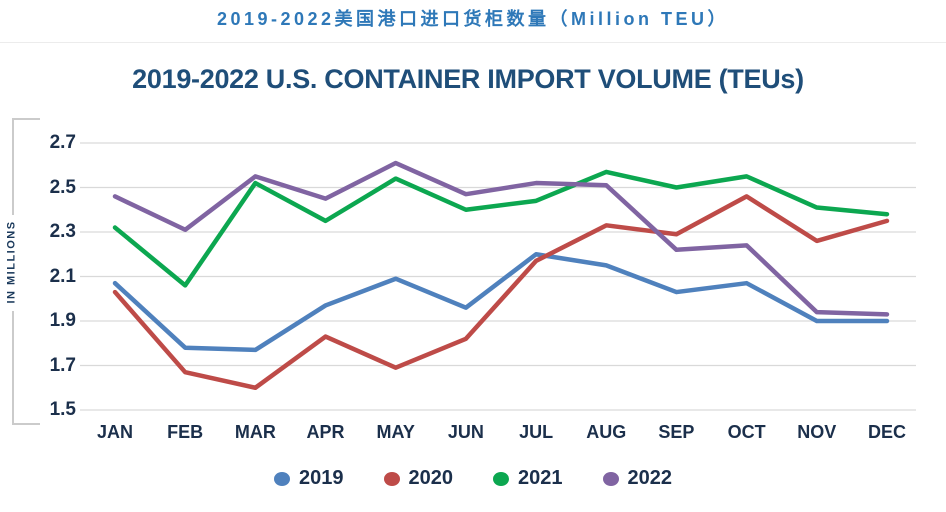 Image resolution: width=946 pixels, height=512 pixels. What do you see at coordinates (62, 276) in the screenshot?
I see `y-tick-label: 2.1` at bounding box center [62, 276].